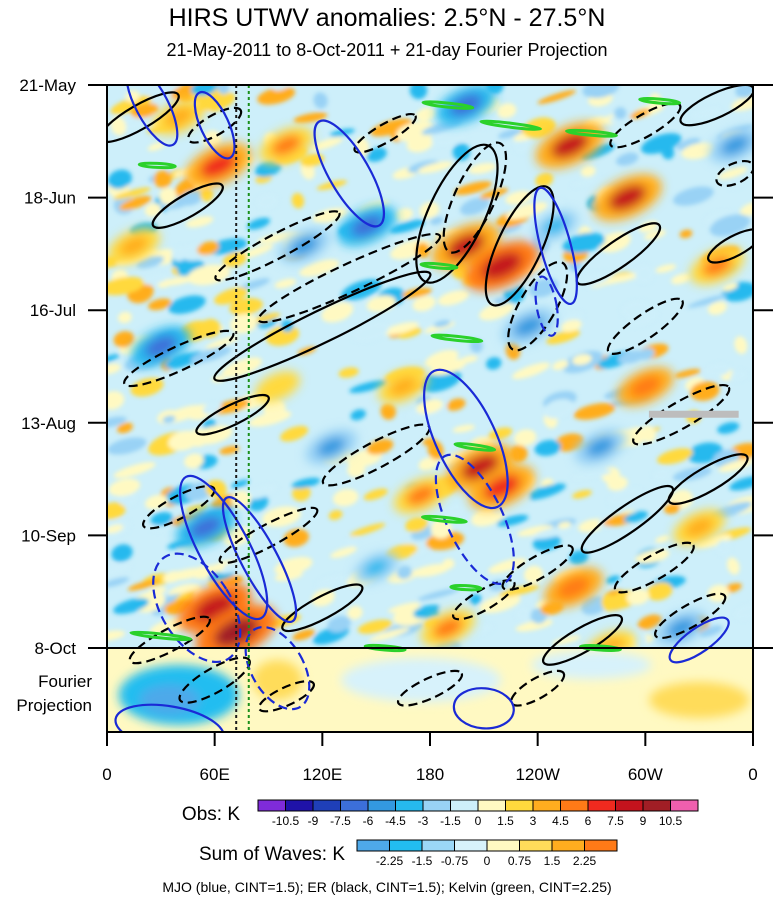 The image size is (774, 899). I want to click on x-axis-labels: 0 60E 120E 180 120W 60W 0, so click(429, 774).